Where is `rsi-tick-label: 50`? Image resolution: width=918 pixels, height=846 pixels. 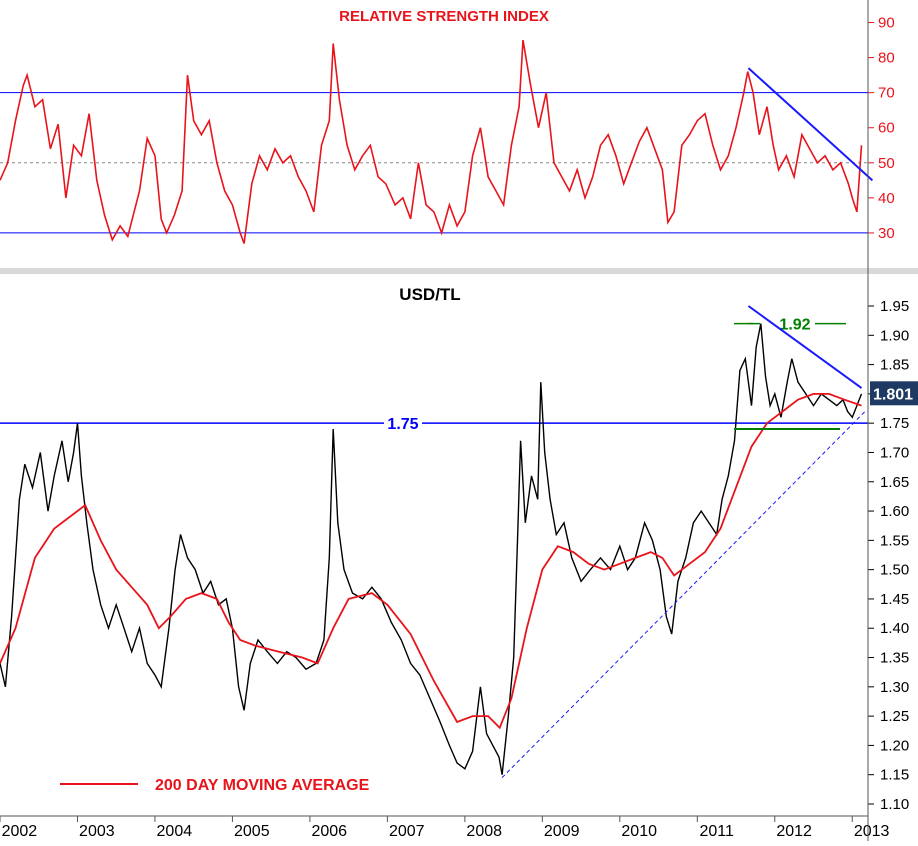
rsi-tick-label: 50 is located at coordinates (886, 163).